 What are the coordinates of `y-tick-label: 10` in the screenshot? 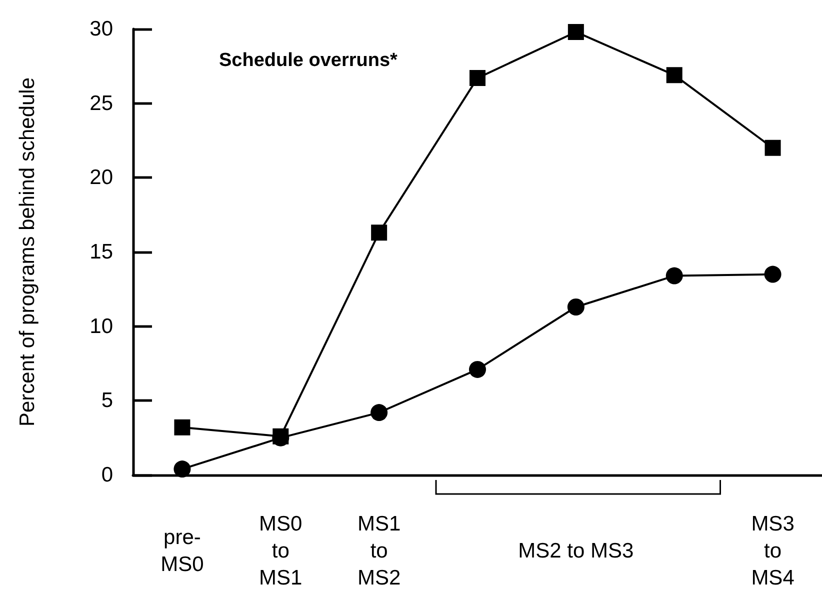 It's located at (101, 326).